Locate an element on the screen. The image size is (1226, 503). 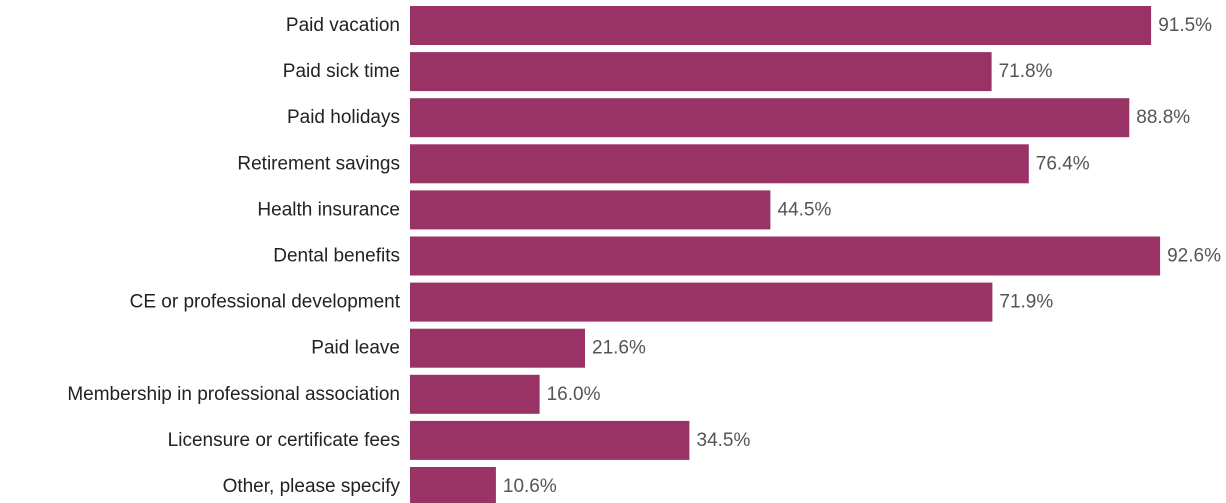
category-label-1: Paid sick time is located at coordinates (341, 71).